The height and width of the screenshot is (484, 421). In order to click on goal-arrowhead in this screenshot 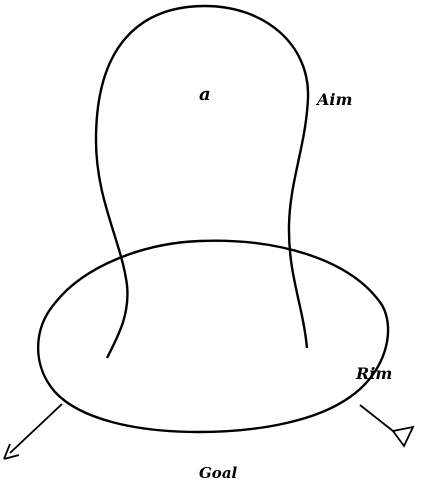, I will do `click(11, 451)`.